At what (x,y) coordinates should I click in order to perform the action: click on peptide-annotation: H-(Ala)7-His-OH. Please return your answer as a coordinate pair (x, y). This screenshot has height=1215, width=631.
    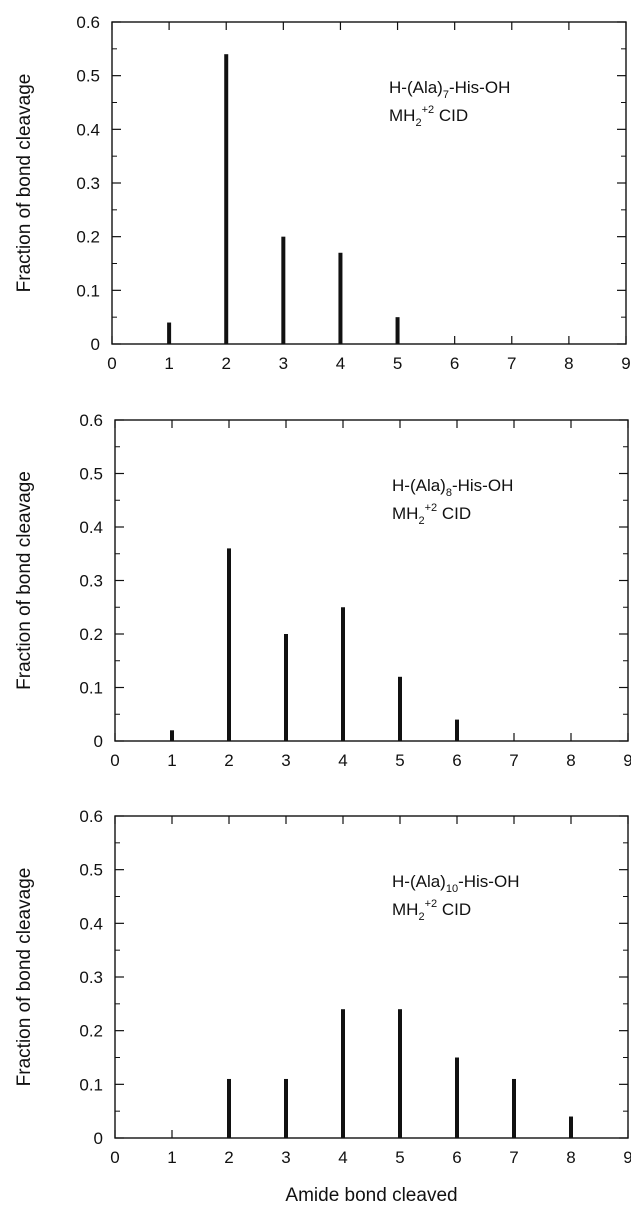
    Looking at the image, I should click on (449, 89).